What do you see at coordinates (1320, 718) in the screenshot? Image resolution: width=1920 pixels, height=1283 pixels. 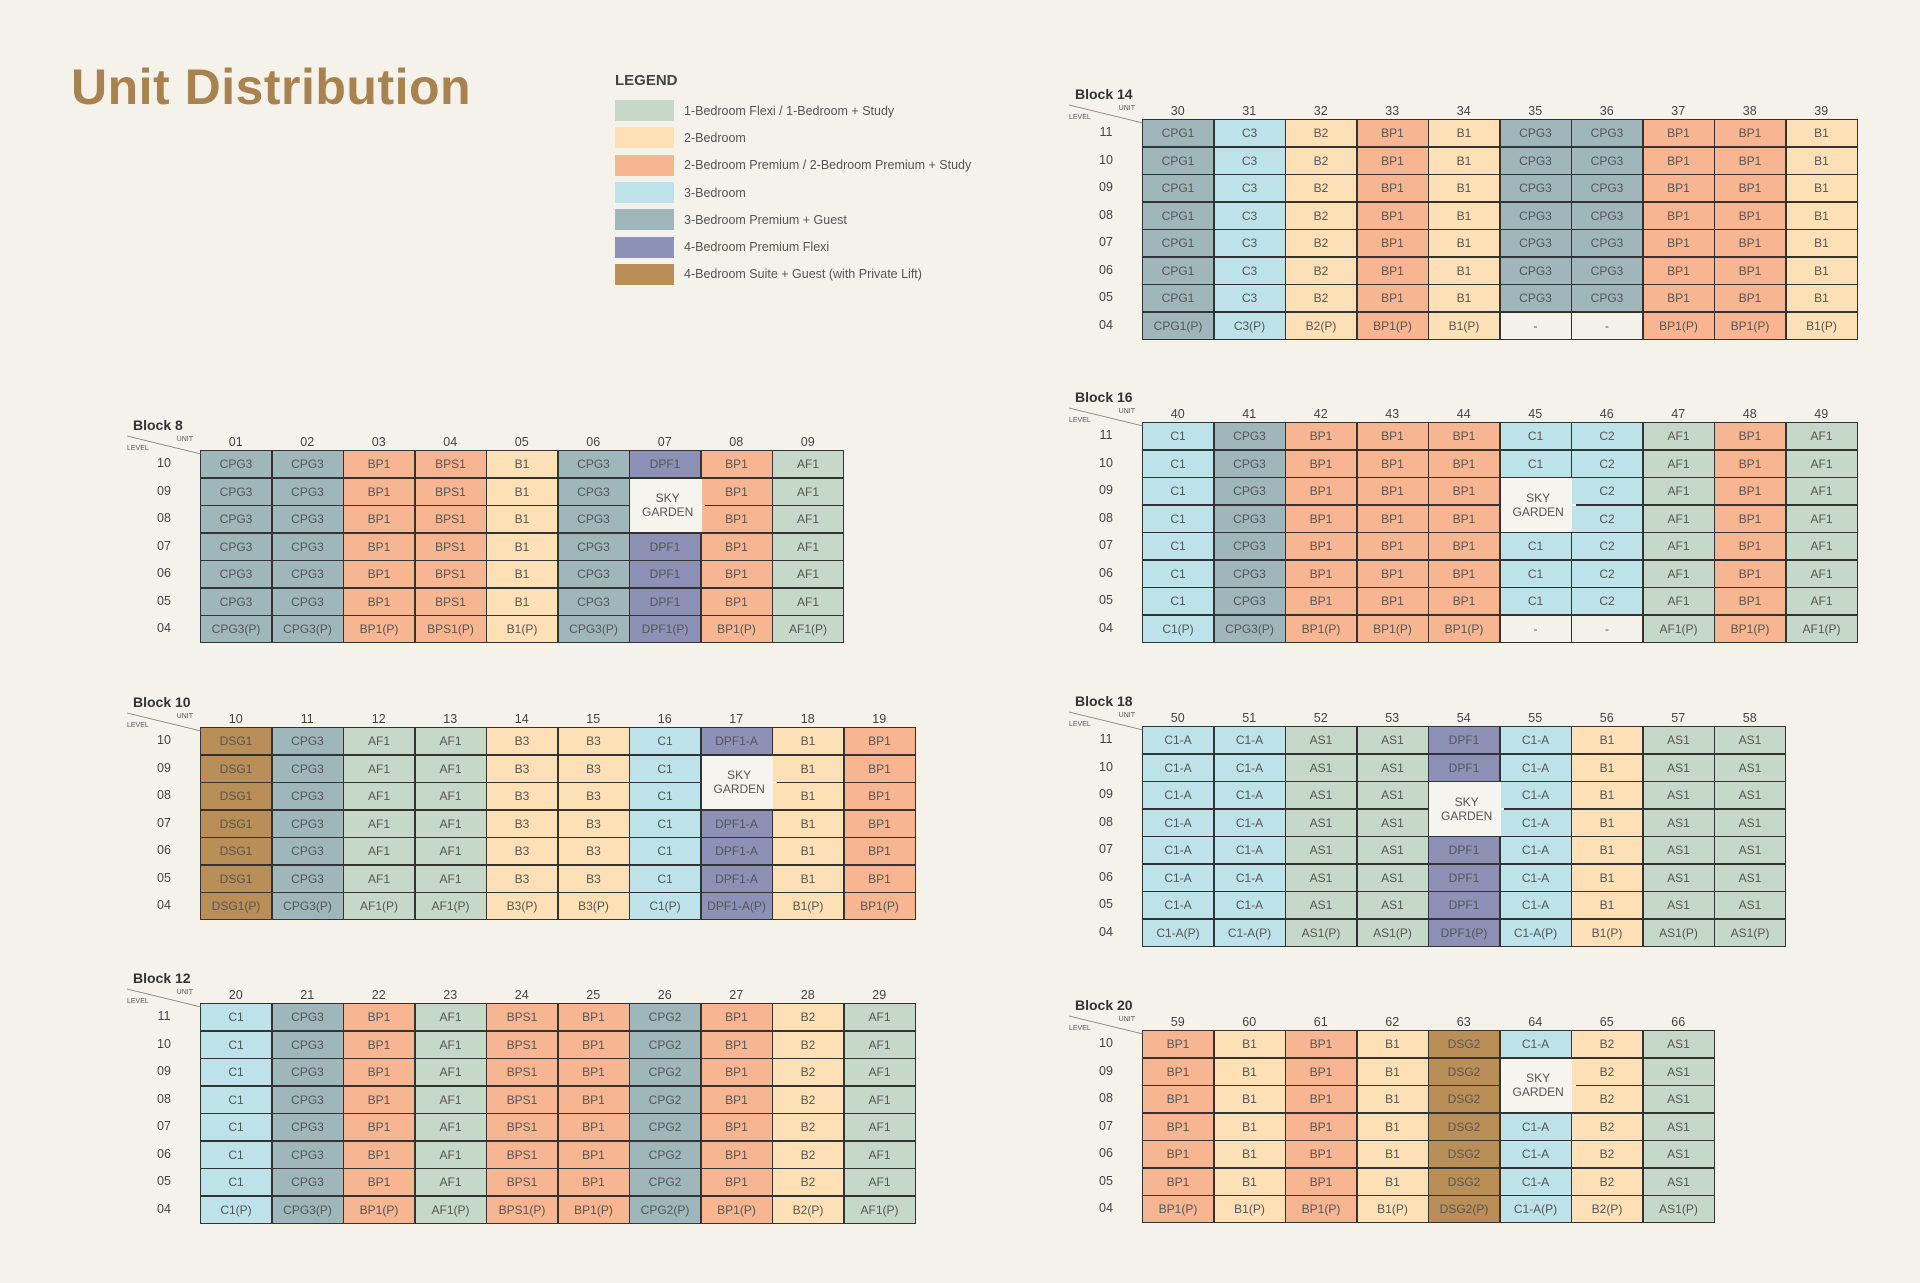 I see `unit-number: 52` at bounding box center [1320, 718].